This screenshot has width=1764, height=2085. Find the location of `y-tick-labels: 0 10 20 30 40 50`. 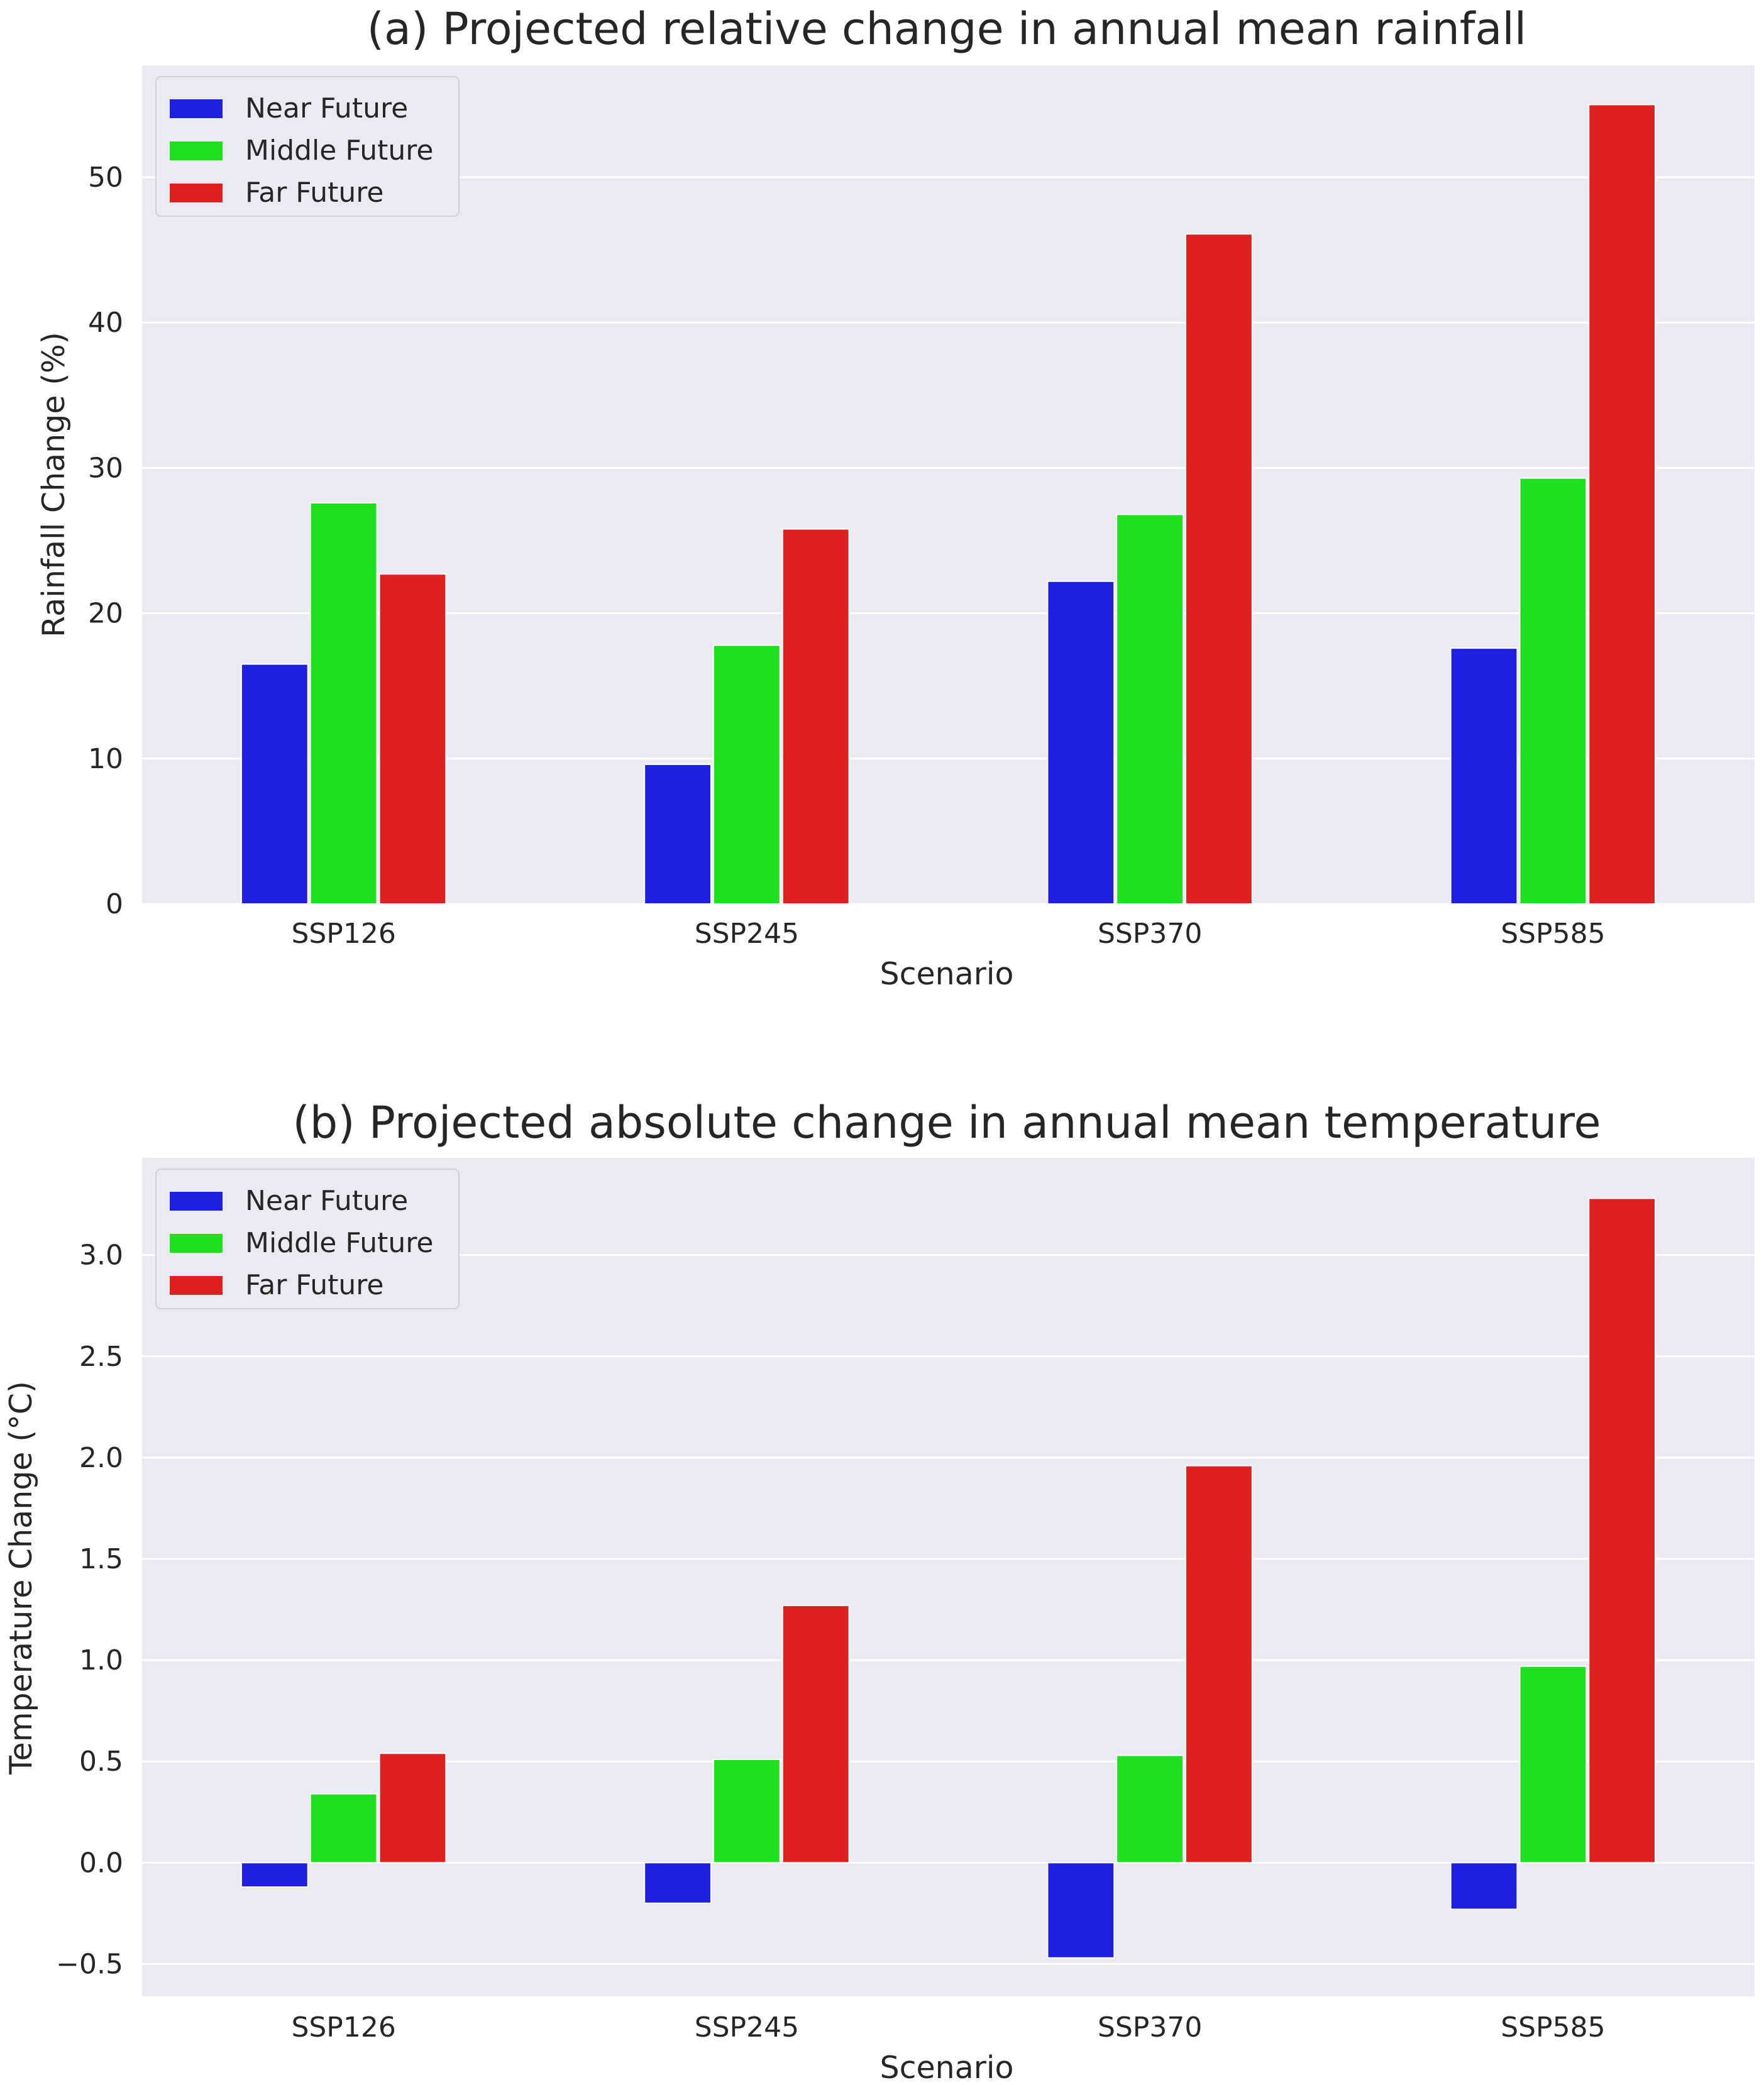

y-tick-labels: 0 10 20 30 40 50 is located at coordinates (106, 541).